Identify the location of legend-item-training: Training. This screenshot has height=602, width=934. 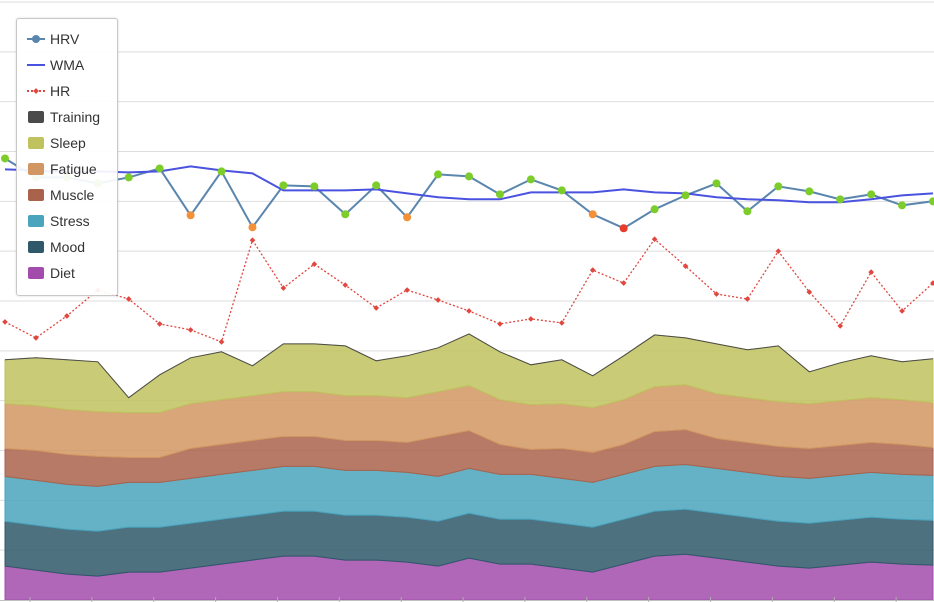
(72, 117).